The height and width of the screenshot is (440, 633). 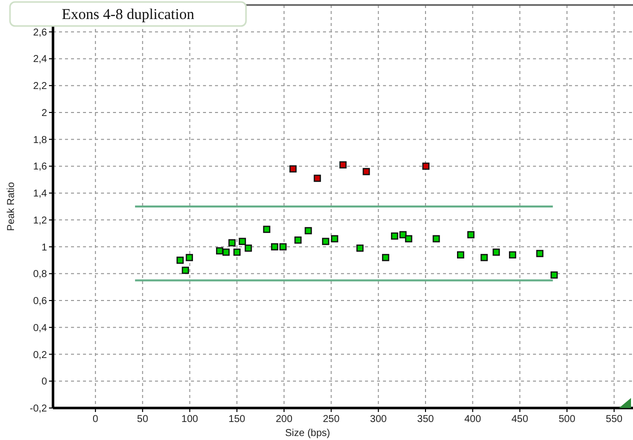 What do you see at coordinates (614, 419) in the screenshot?
I see `x-tick-label: 550` at bounding box center [614, 419].